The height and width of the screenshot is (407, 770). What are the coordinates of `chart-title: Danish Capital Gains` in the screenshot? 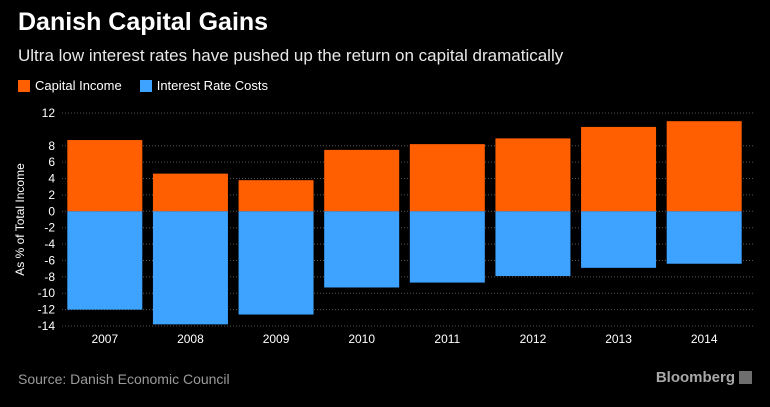 It's located at (143, 22).